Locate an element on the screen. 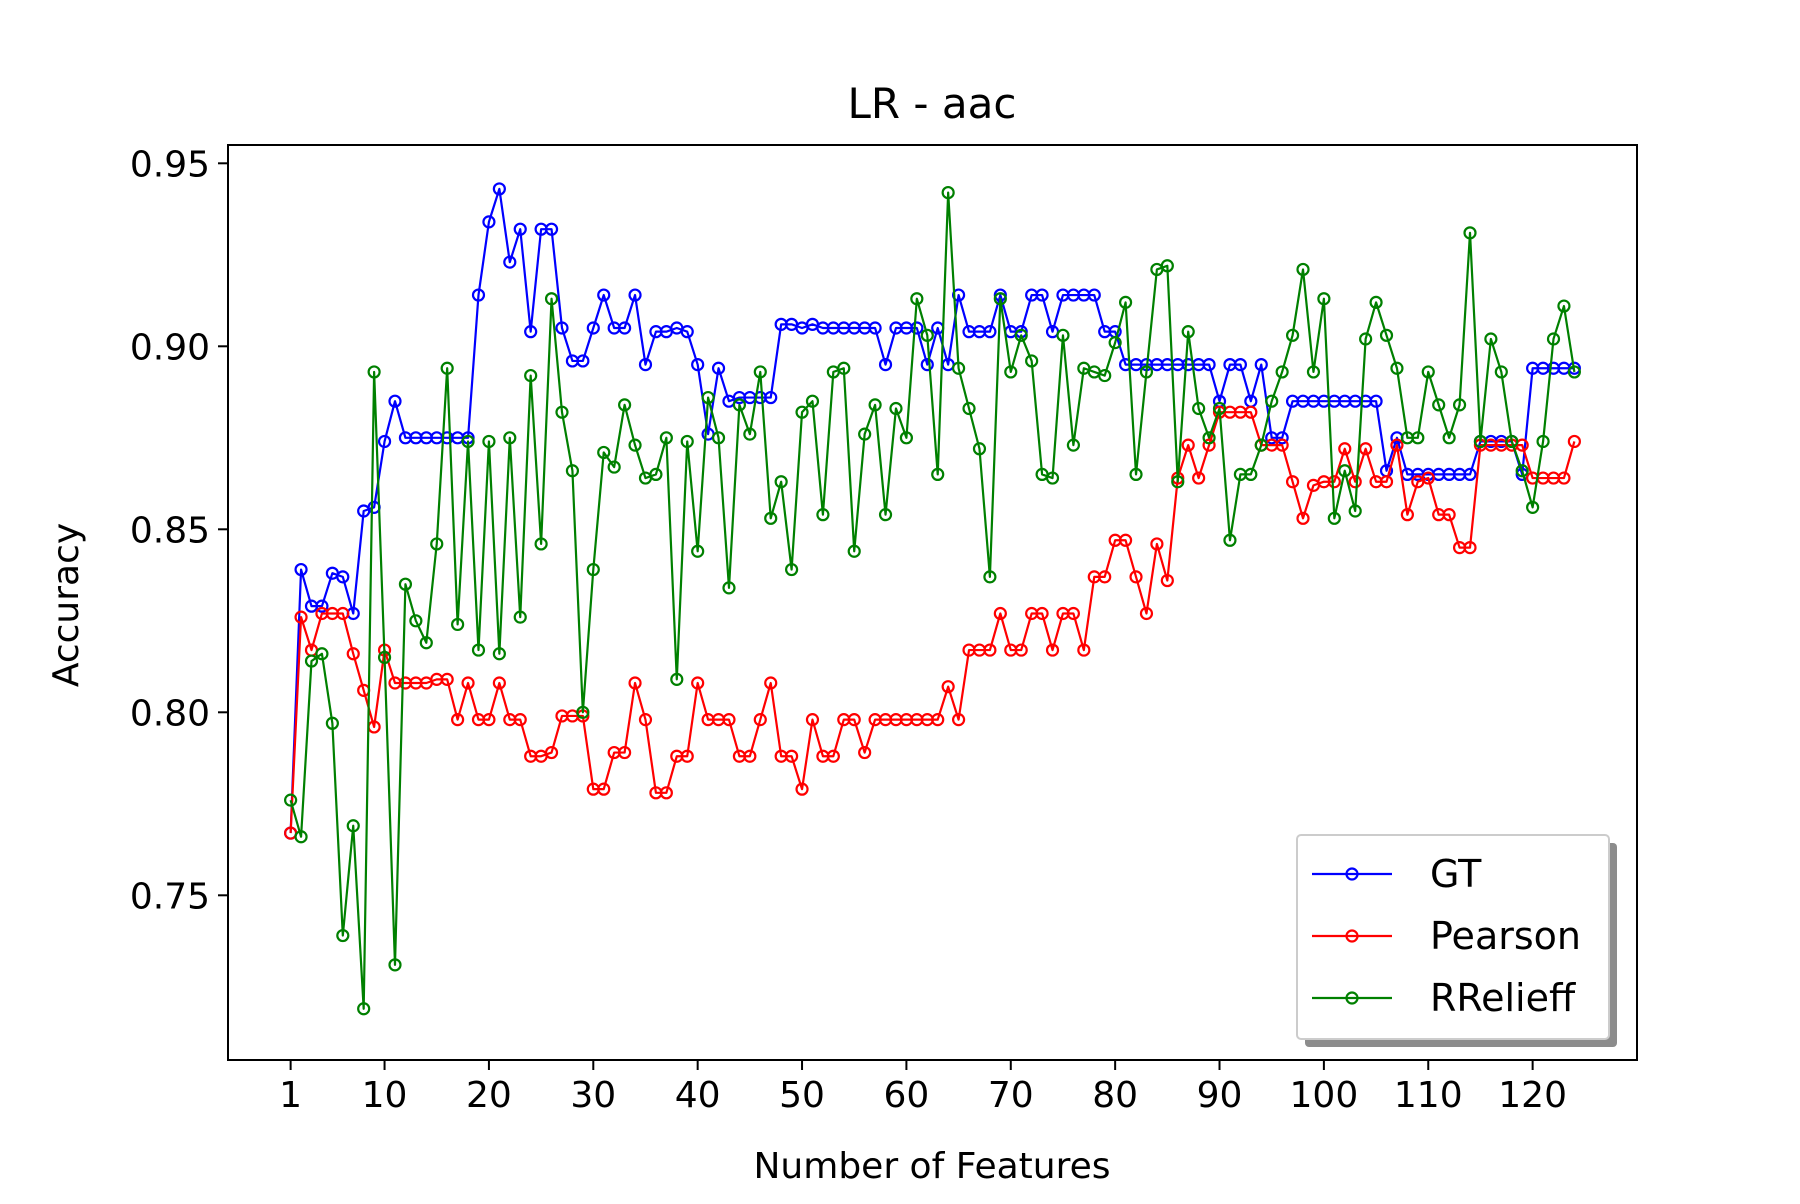  legend-label: RRelieff is located at coordinates (1503, 998).